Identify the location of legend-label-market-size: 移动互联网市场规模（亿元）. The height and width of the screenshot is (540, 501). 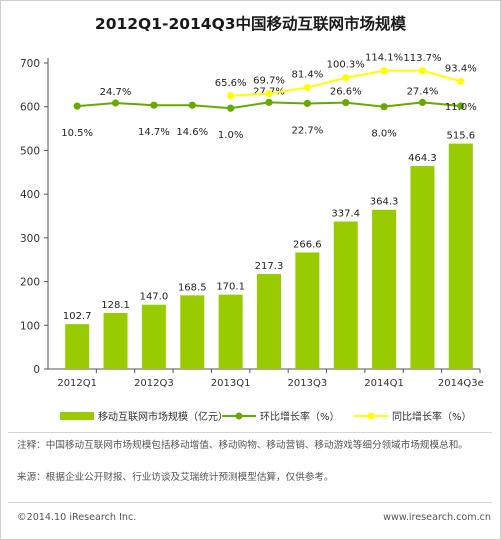
(163, 417).